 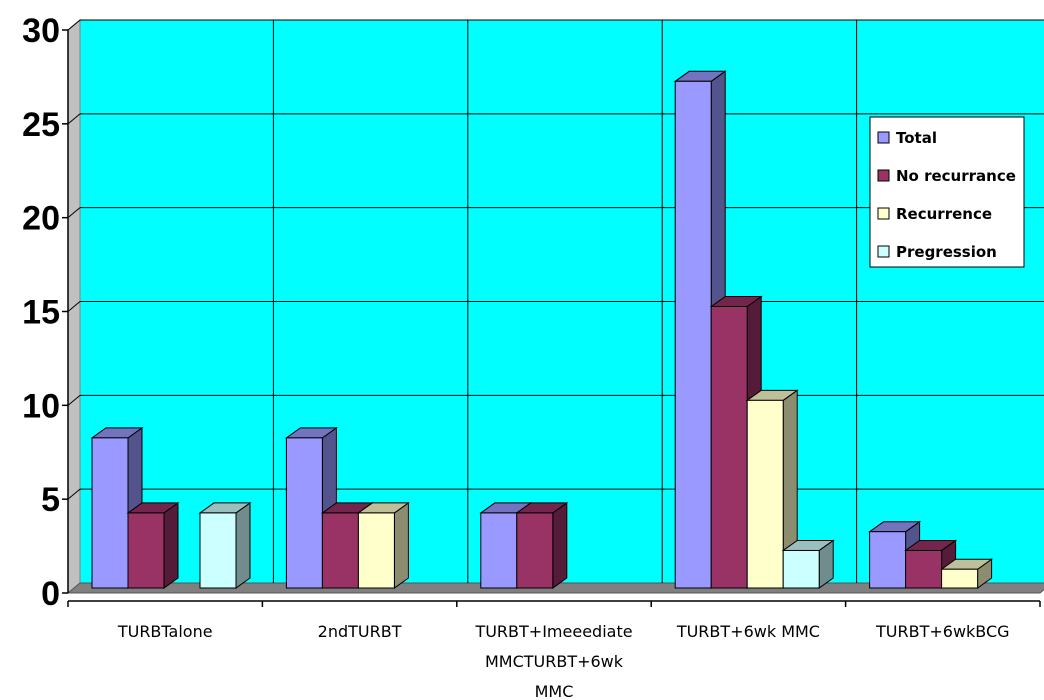 What do you see at coordinates (41, 313) in the screenshot?
I see `y-tick-label: 15` at bounding box center [41, 313].